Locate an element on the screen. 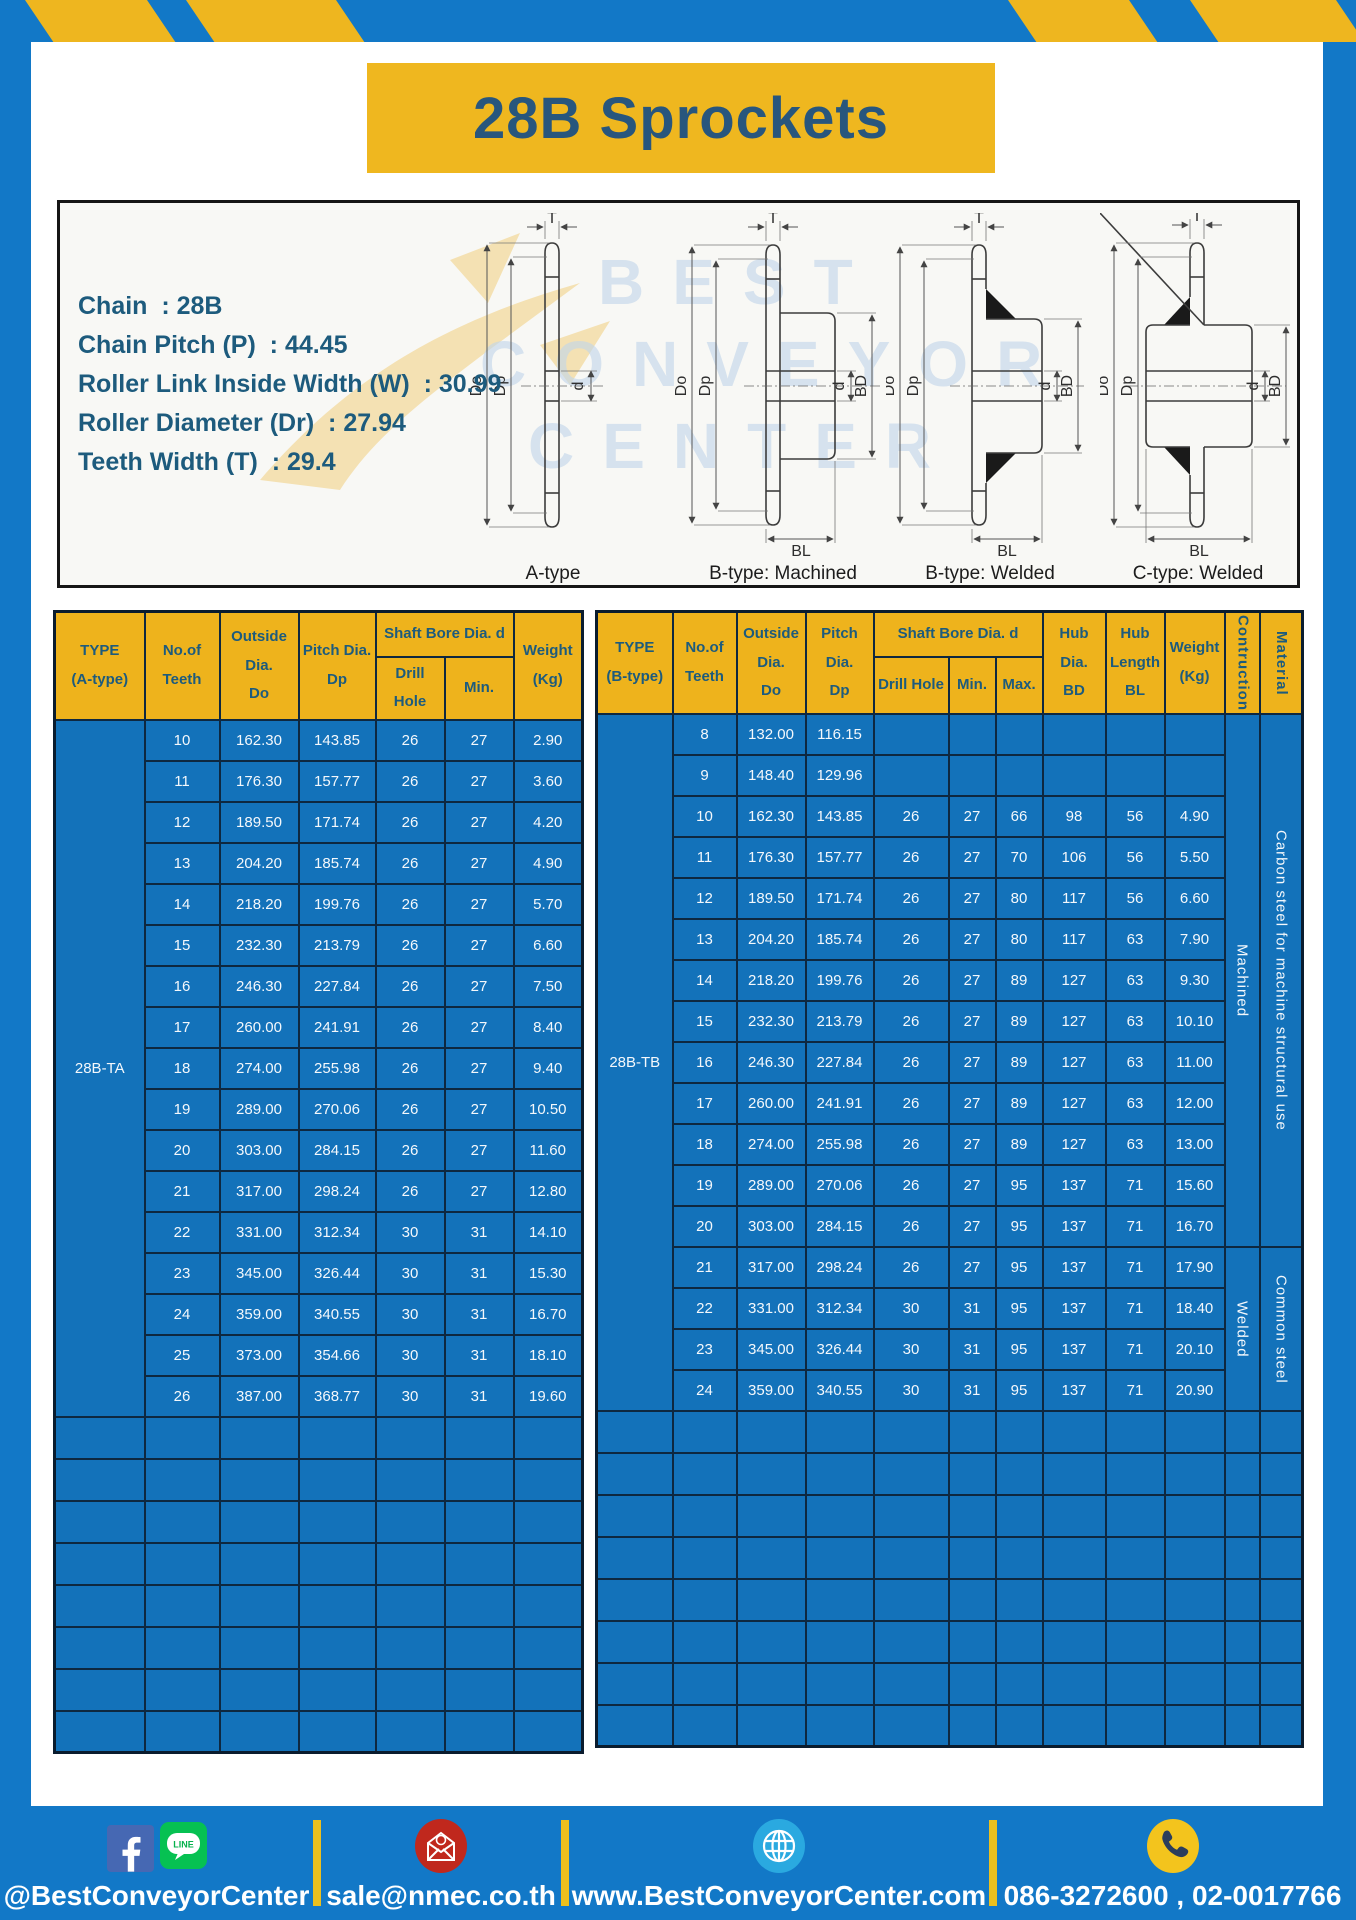 Image resolution: width=1356 pixels, height=1920 pixels. footer-social-handle: @BestConveyorCenter is located at coordinates (156, 1895).